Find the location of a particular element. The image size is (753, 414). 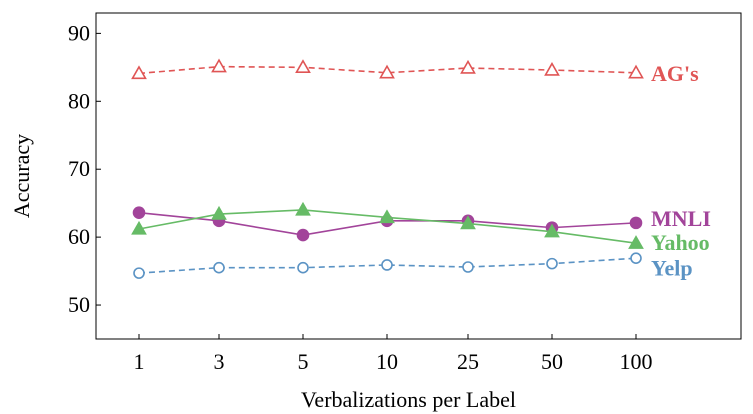

y-tick-label: 60 is located at coordinates (79, 236).